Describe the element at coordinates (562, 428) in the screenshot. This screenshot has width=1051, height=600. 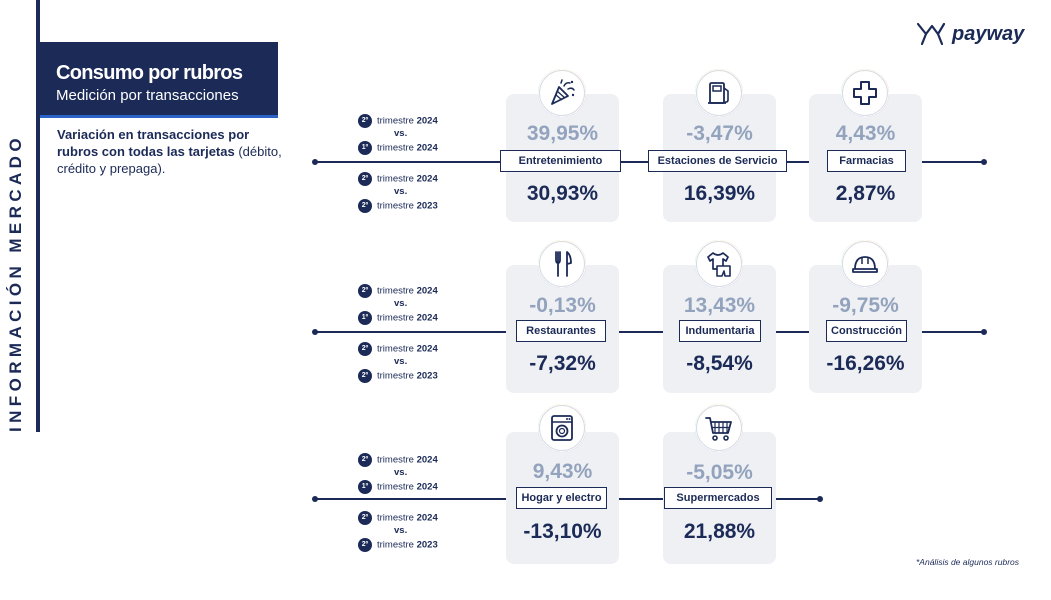
I see `washing-machine-icon` at that location.